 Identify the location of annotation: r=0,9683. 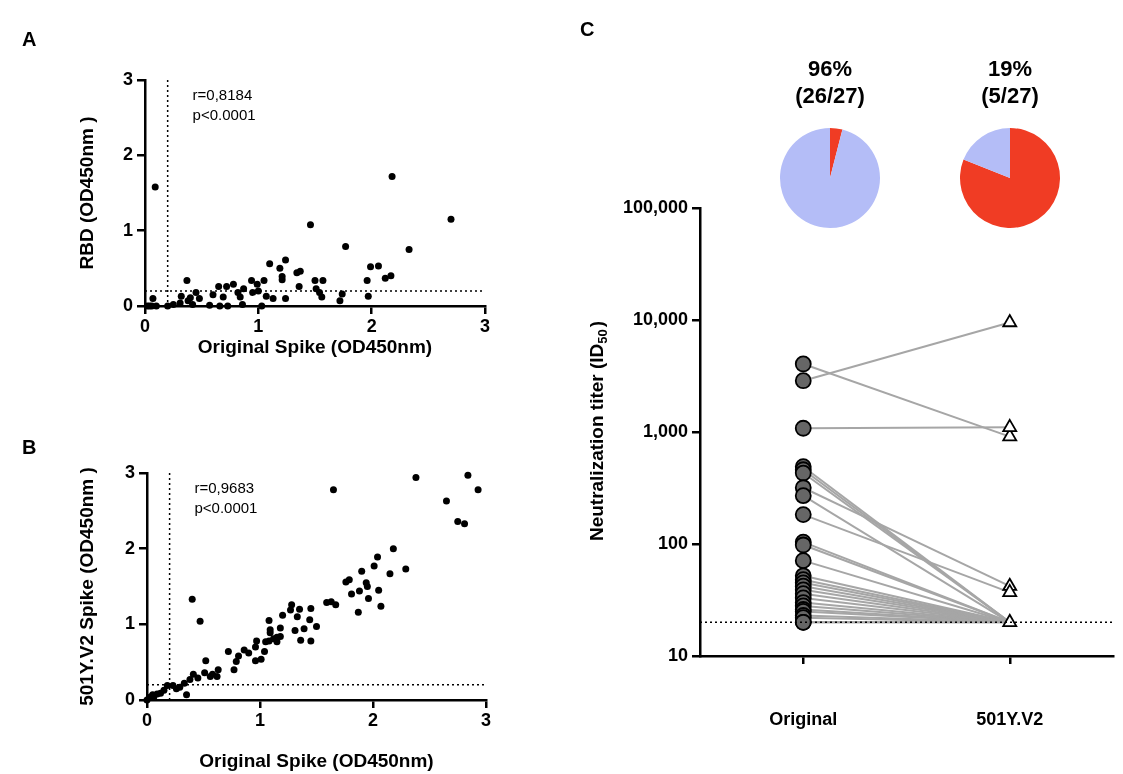
(224, 488).